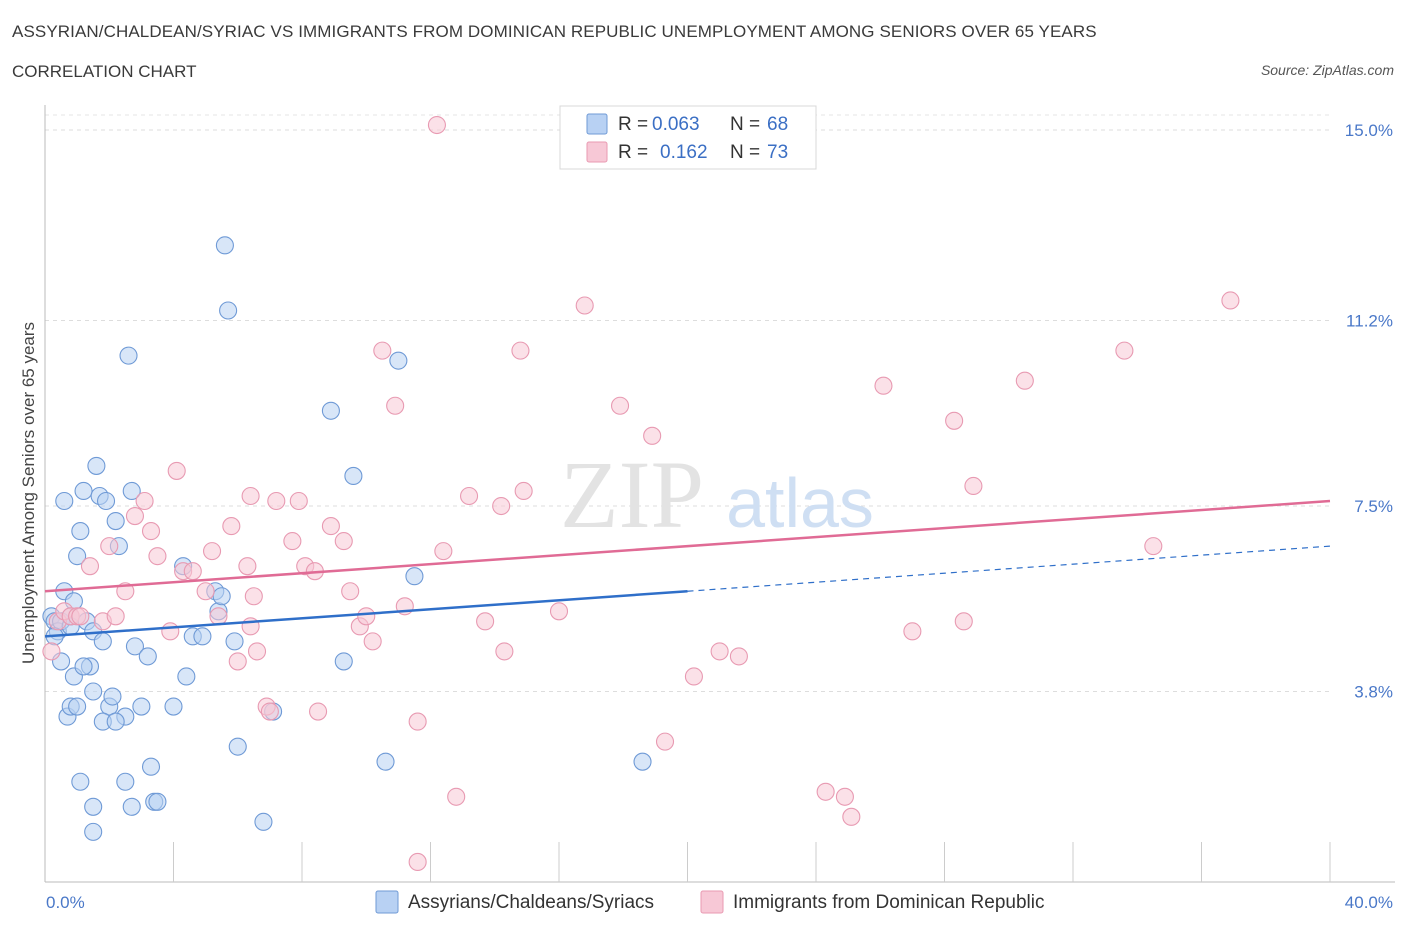 This screenshot has width=1406, height=930. Describe the element at coordinates (745, 152) in the screenshot. I see `legend-n-label-pink: N =` at that location.